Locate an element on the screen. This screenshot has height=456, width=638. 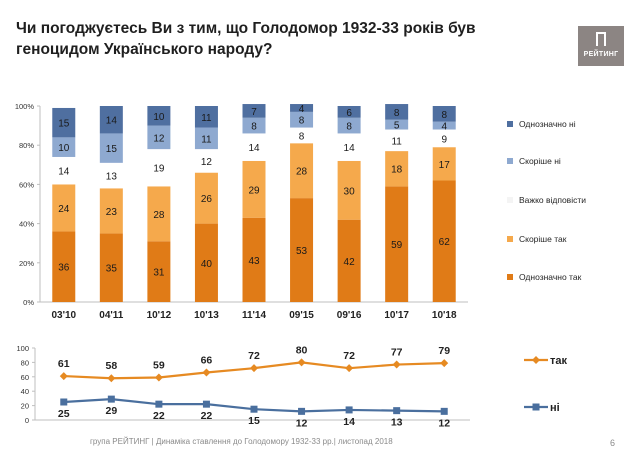
line-data-label: 25 is located at coordinates (64, 414).